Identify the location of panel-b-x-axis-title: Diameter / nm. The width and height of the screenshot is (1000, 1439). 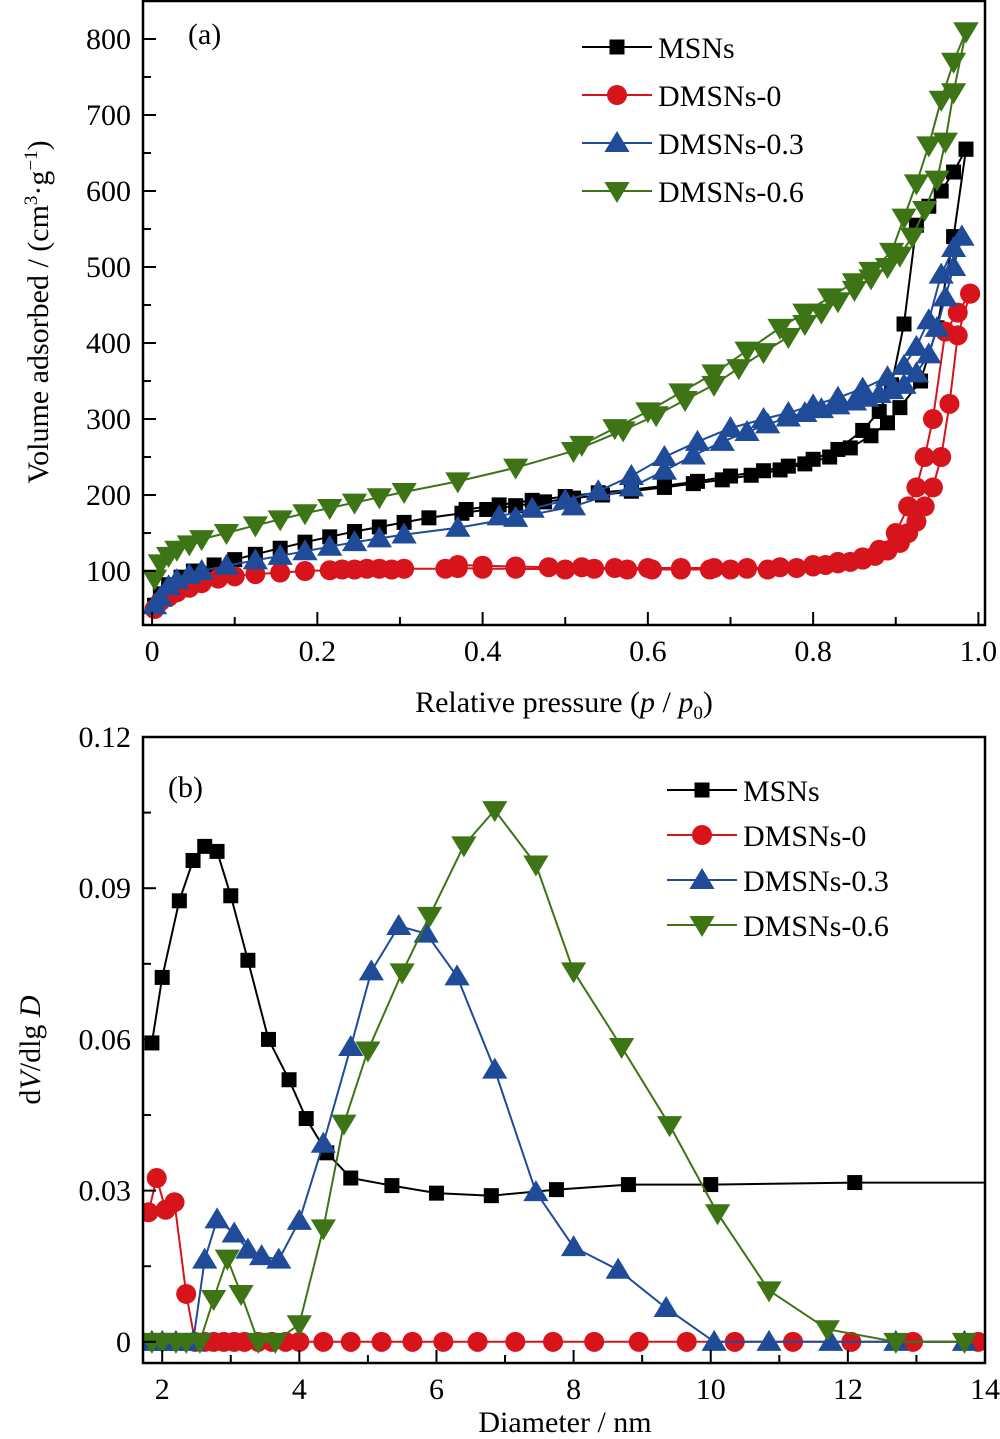
(564, 1422).